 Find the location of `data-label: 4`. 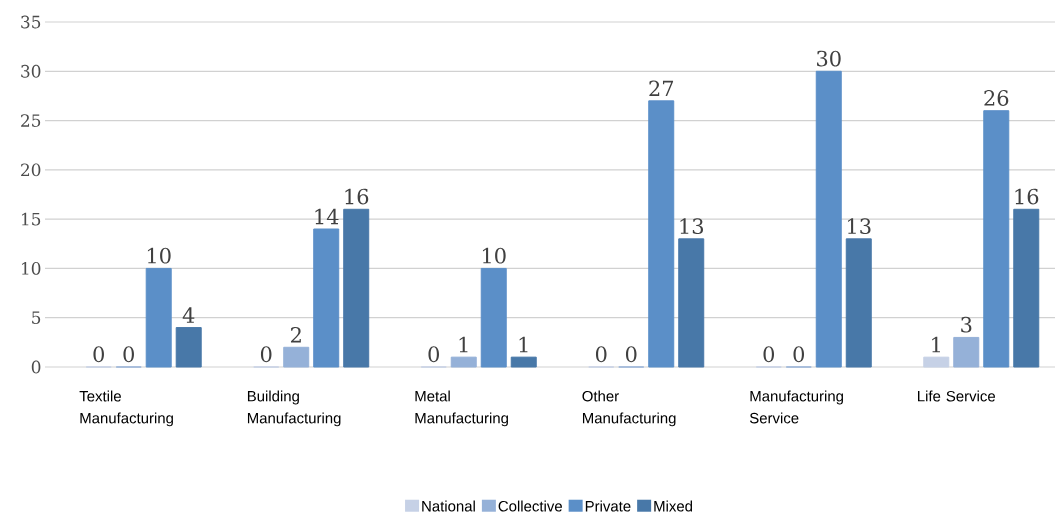

data-label: 4 is located at coordinates (188, 315).